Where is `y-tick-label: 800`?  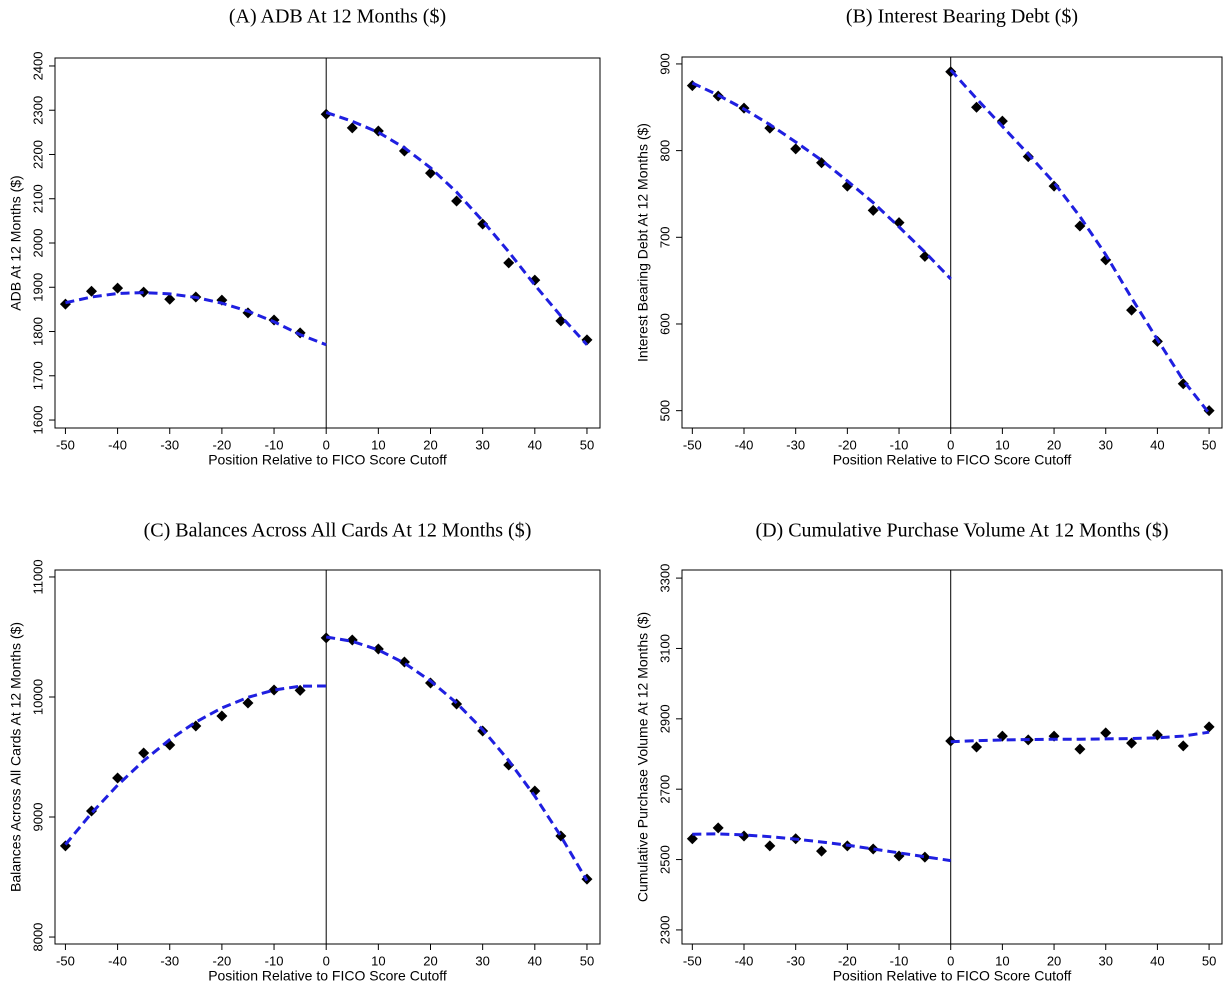
y-tick-label: 800 is located at coordinates (664, 151).